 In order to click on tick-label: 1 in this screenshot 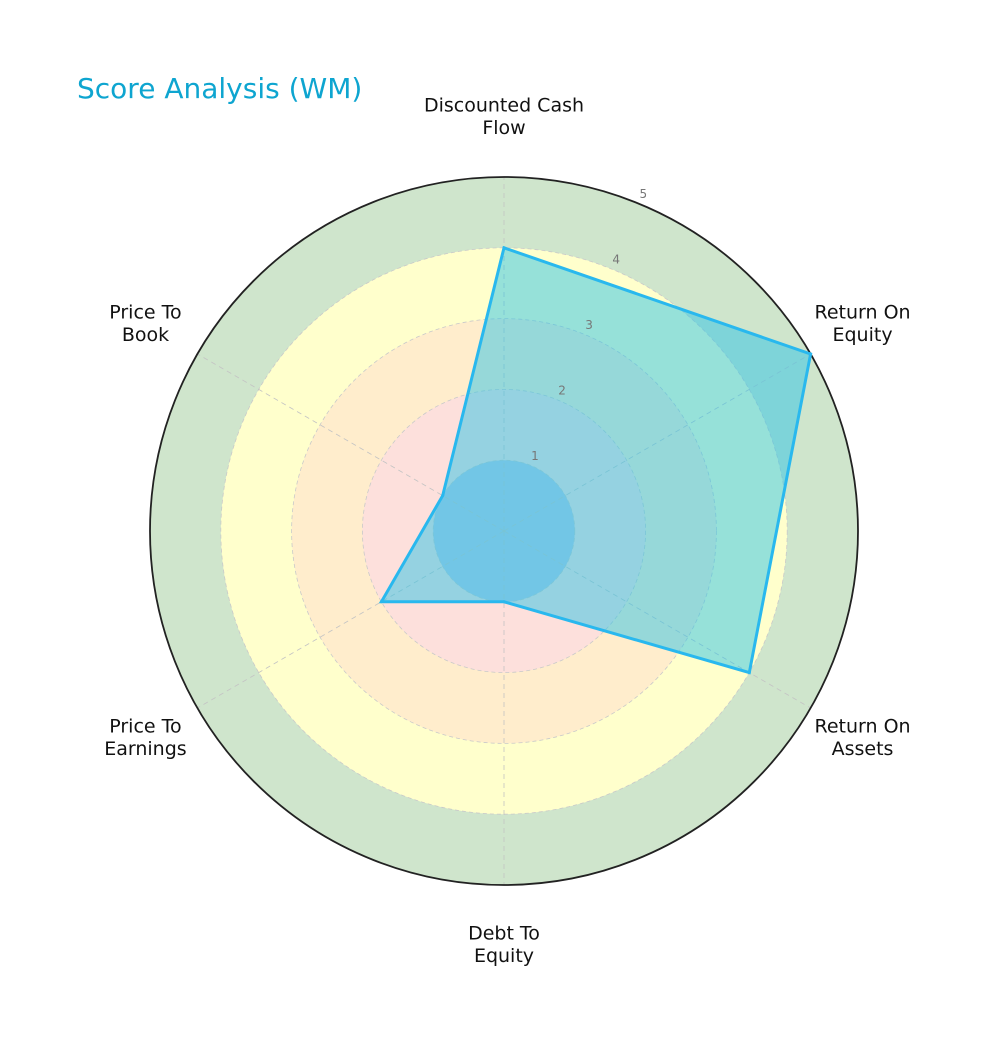, I will do `click(535, 456)`.